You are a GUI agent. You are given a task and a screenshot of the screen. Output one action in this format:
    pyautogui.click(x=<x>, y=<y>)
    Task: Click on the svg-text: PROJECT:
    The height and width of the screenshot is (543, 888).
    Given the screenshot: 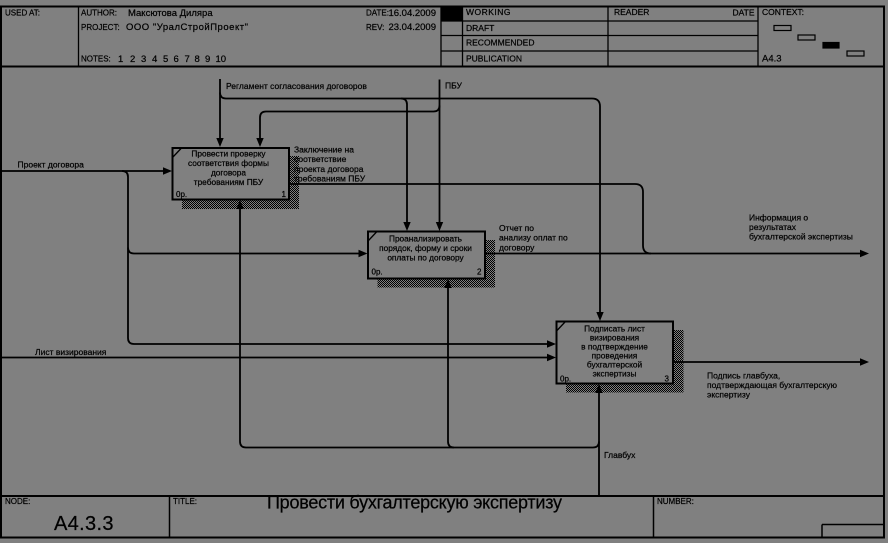 What is the action you would take?
    pyautogui.click(x=100, y=27)
    